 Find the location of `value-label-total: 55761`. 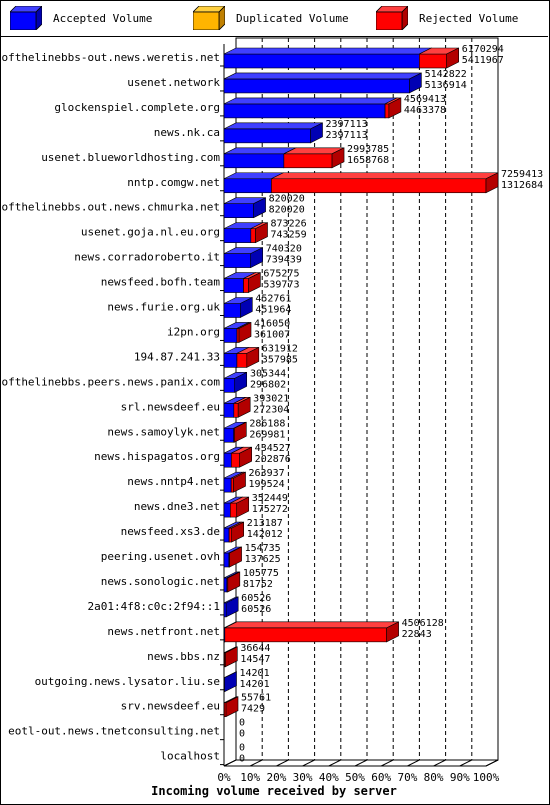

value-label-total: 55761 is located at coordinates (256, 698).